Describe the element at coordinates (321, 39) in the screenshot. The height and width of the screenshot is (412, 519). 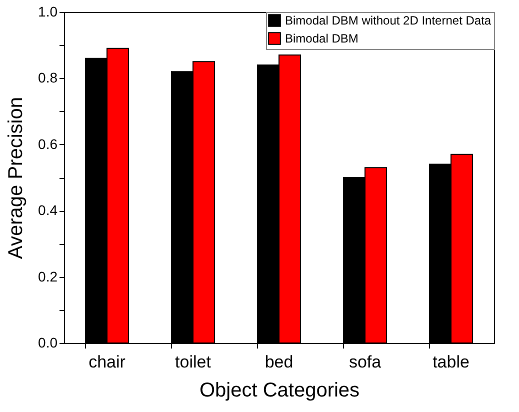
I see `legend-label: Bimodal DBM` at that location.